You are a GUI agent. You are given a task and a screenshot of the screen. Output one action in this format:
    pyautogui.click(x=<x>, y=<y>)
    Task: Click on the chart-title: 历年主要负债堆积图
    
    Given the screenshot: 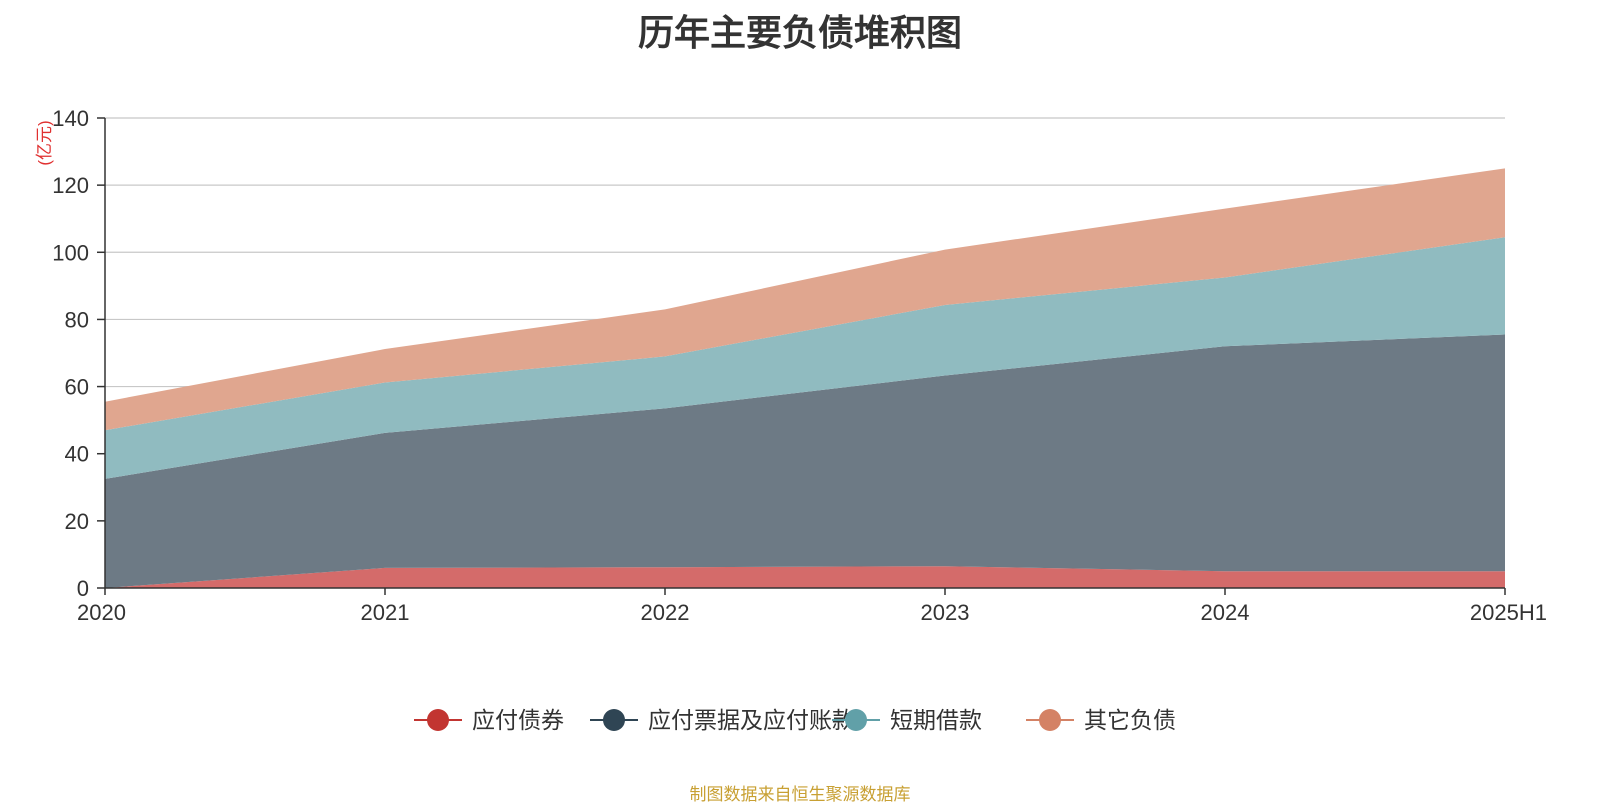 What is the action you would take?
    pyautogui.click(x=799, y=32)
    